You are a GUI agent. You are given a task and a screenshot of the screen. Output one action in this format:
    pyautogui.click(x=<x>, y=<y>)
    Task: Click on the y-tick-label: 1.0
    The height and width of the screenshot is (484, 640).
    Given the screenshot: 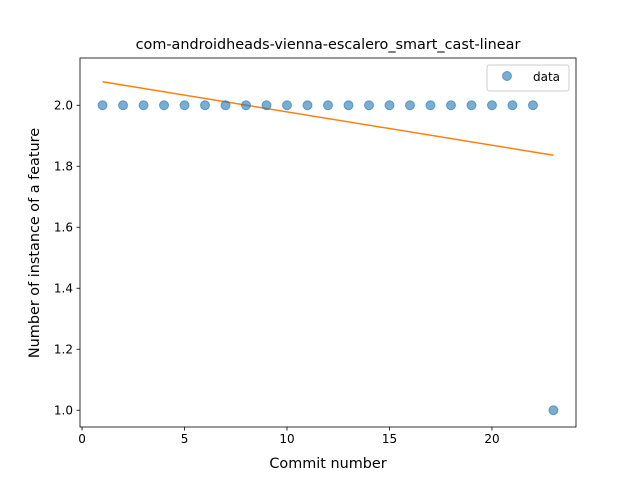 What is the action you would take?
    pyautogui.click(x=63, y=411)
    